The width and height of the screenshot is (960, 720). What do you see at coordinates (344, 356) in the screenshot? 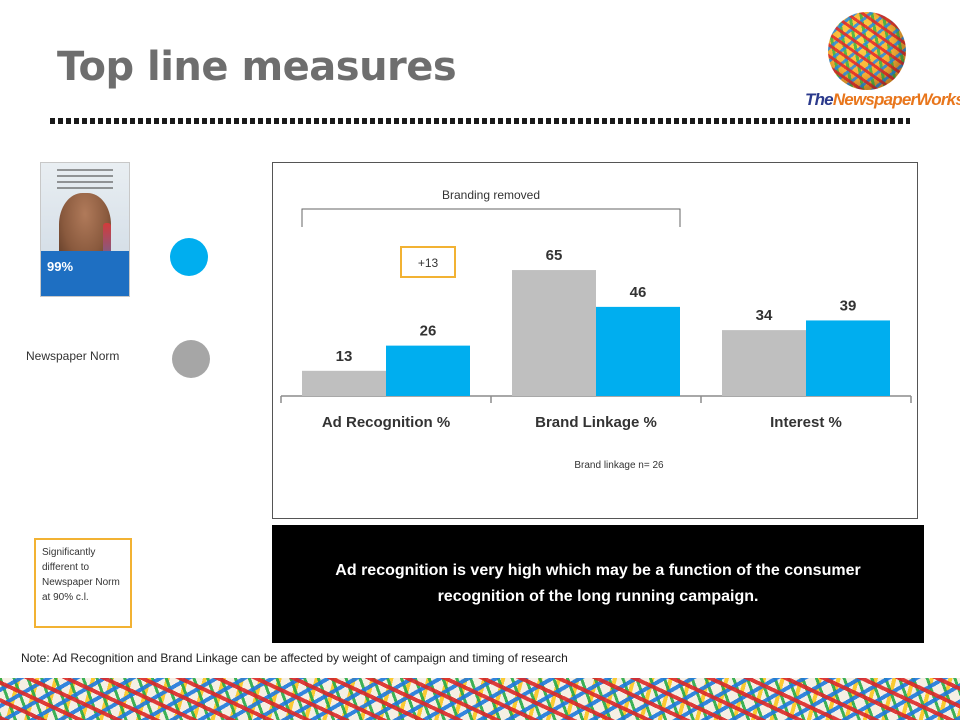
I see `data-label: 13` at bounding box center [344, 356].